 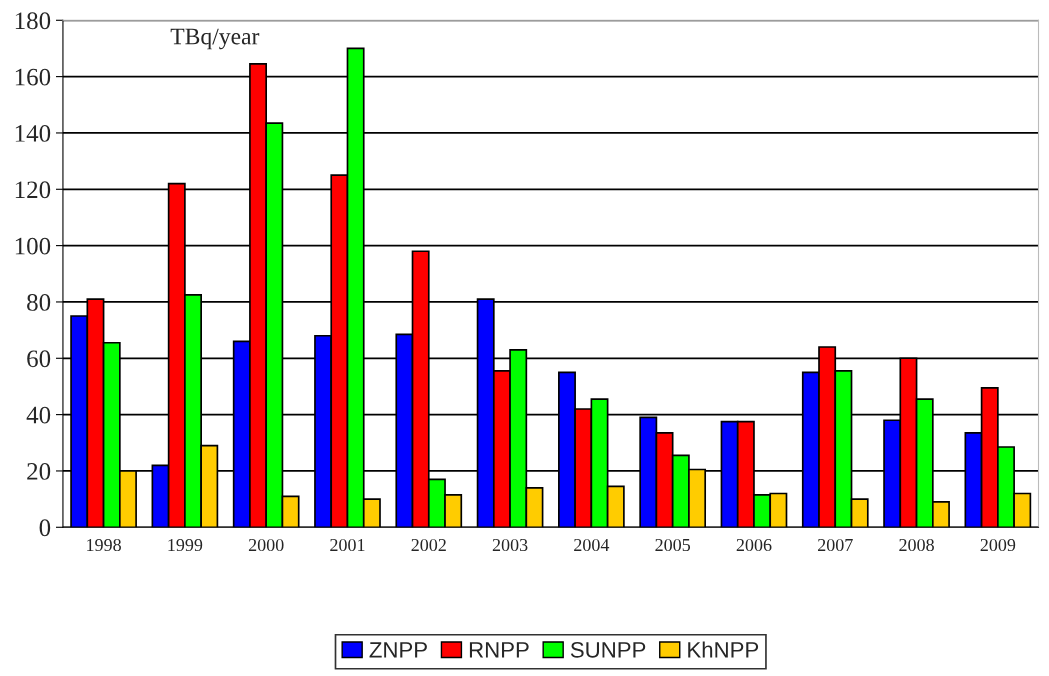 I want to click on y-tick-label: 140, so click(x=33, y=133).